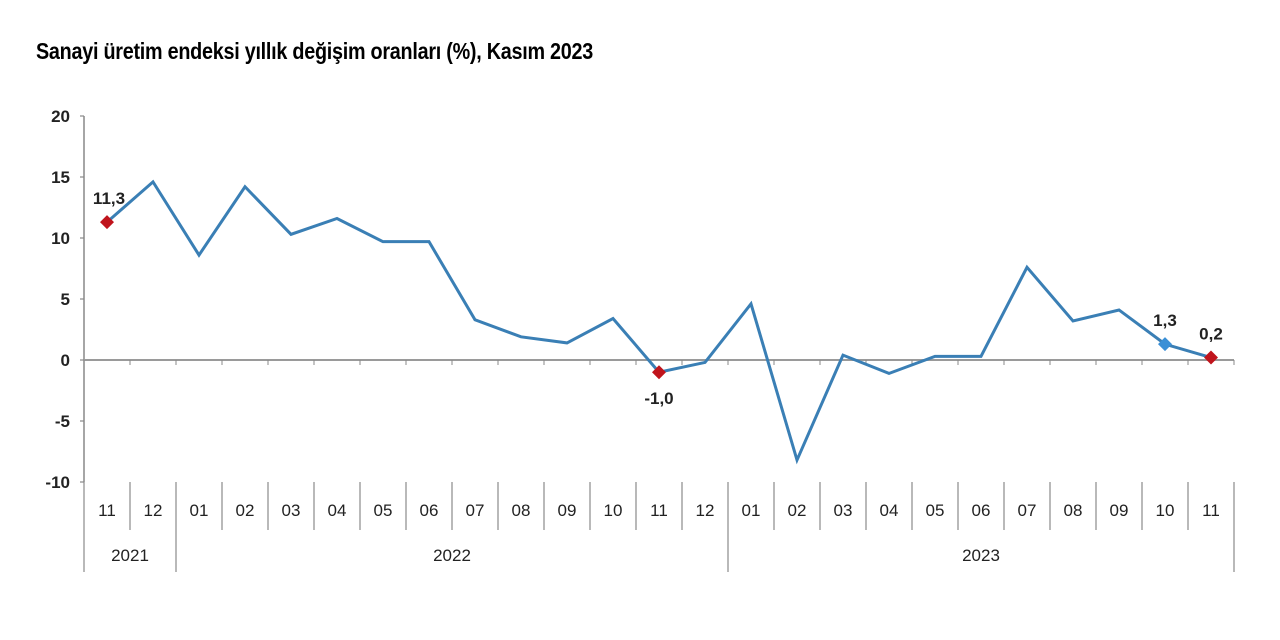 This screenshot has width=1280, height=640. I want to click on year-label: 2021, so click(130, 555).